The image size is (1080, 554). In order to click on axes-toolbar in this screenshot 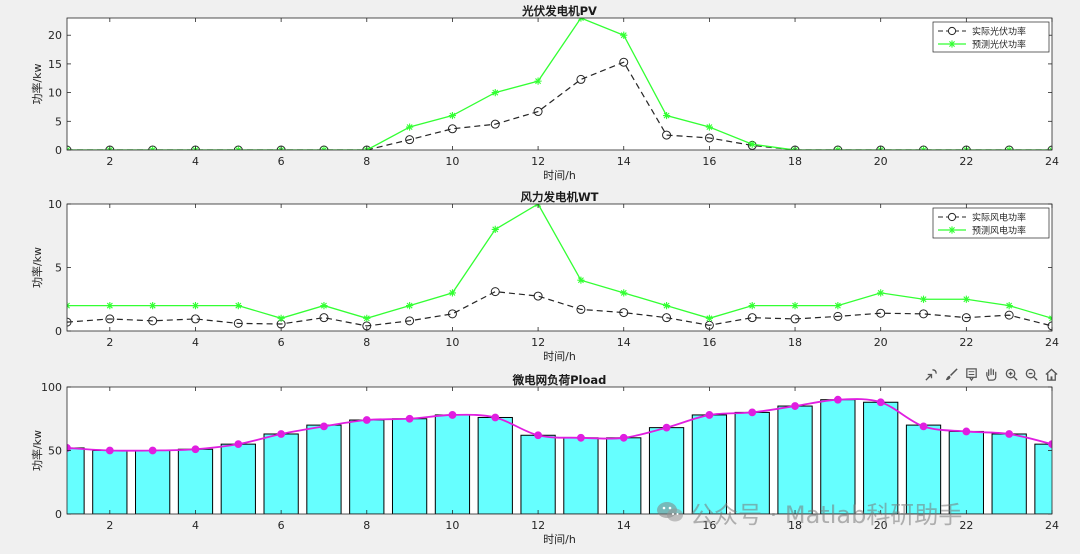, I will do `click(991, 374)`.